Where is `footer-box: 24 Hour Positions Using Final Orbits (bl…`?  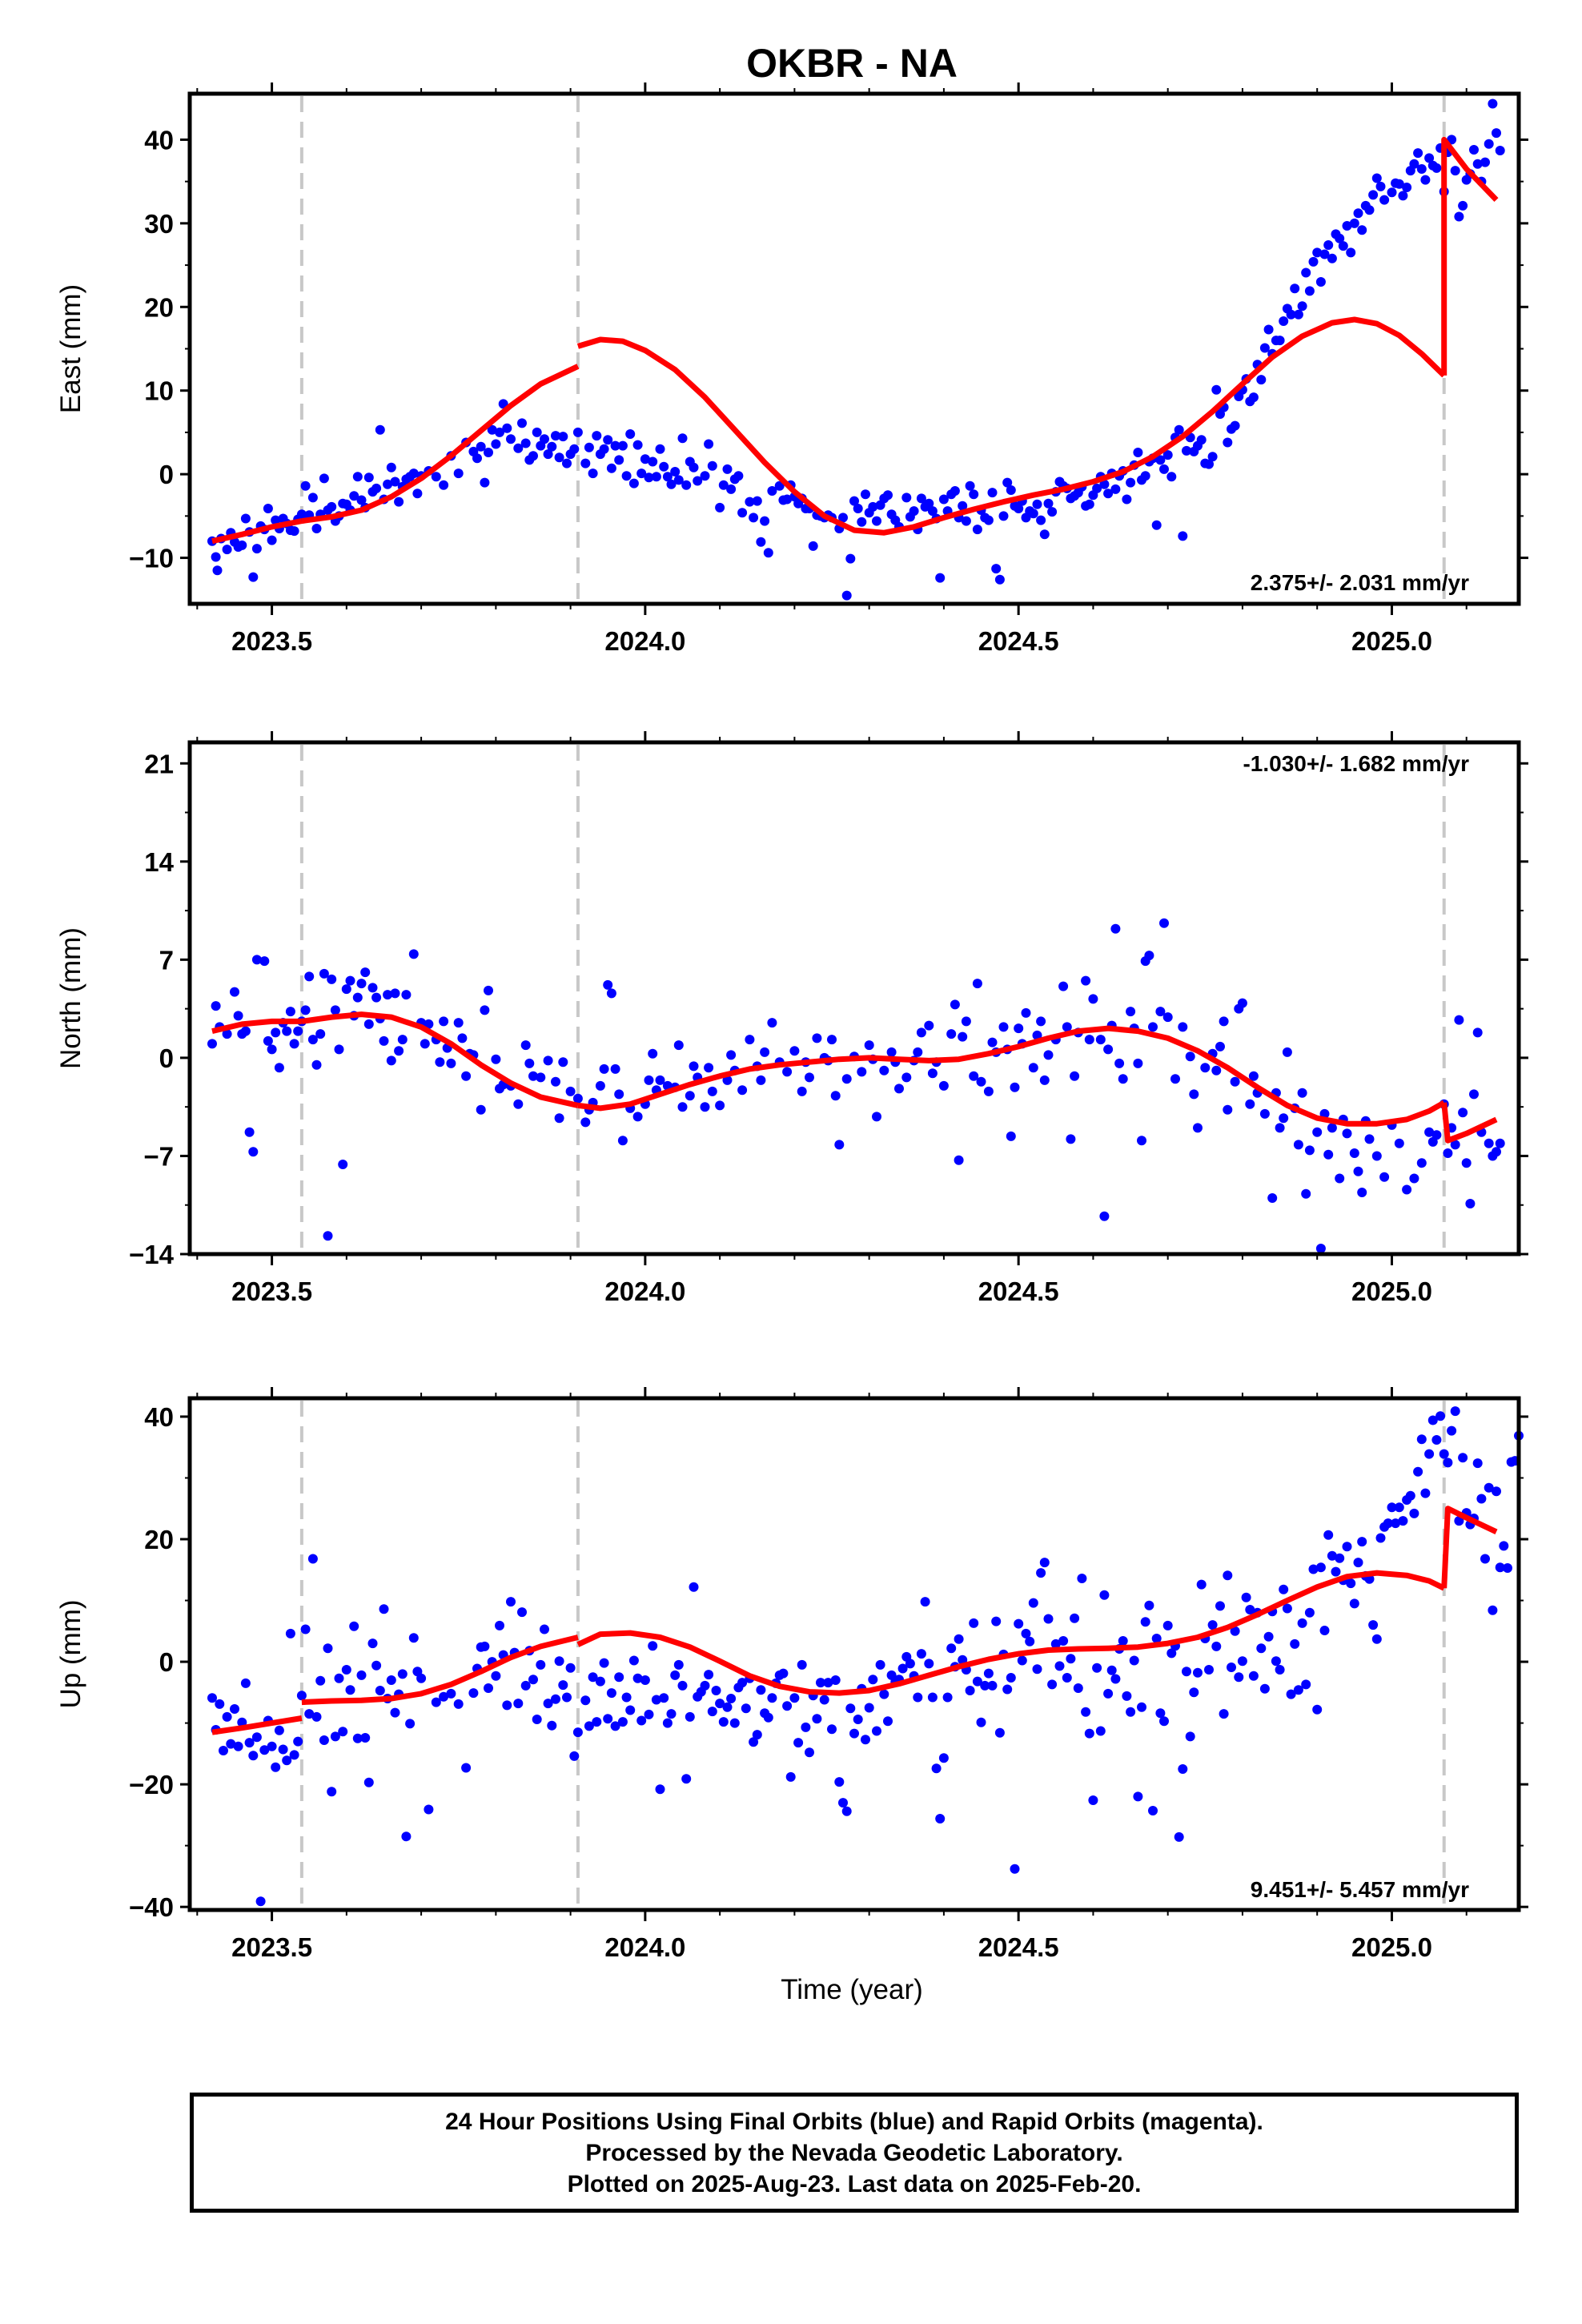
footer-box: 24 Hour Positions Using Final Orbits (bl… is located at coordinates (854, 2153).